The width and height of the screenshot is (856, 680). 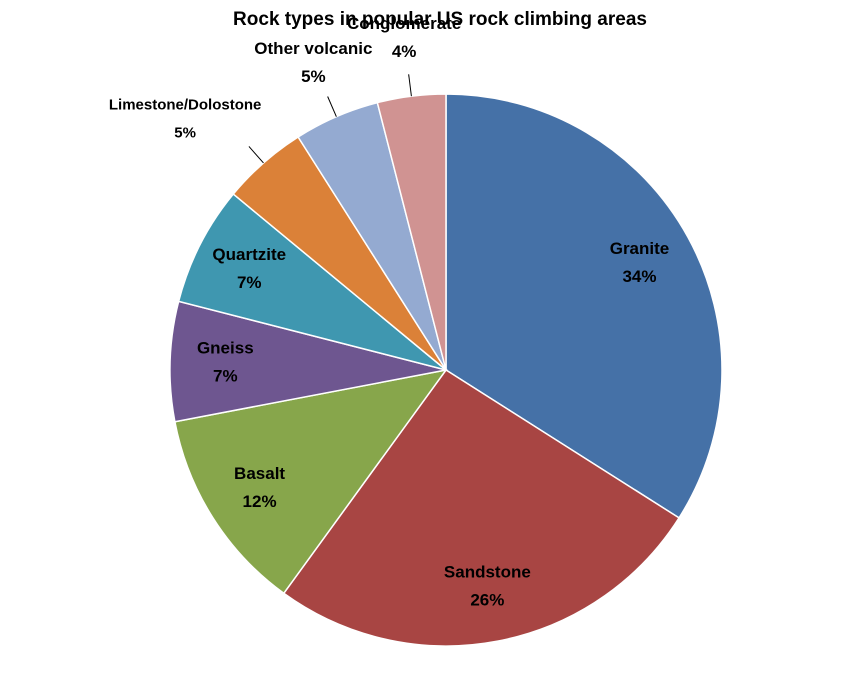 What do you see at coordinates (487, 571) in the screenshot?
I see `slice-label: Sandstone` at bounding box center [487, 571].